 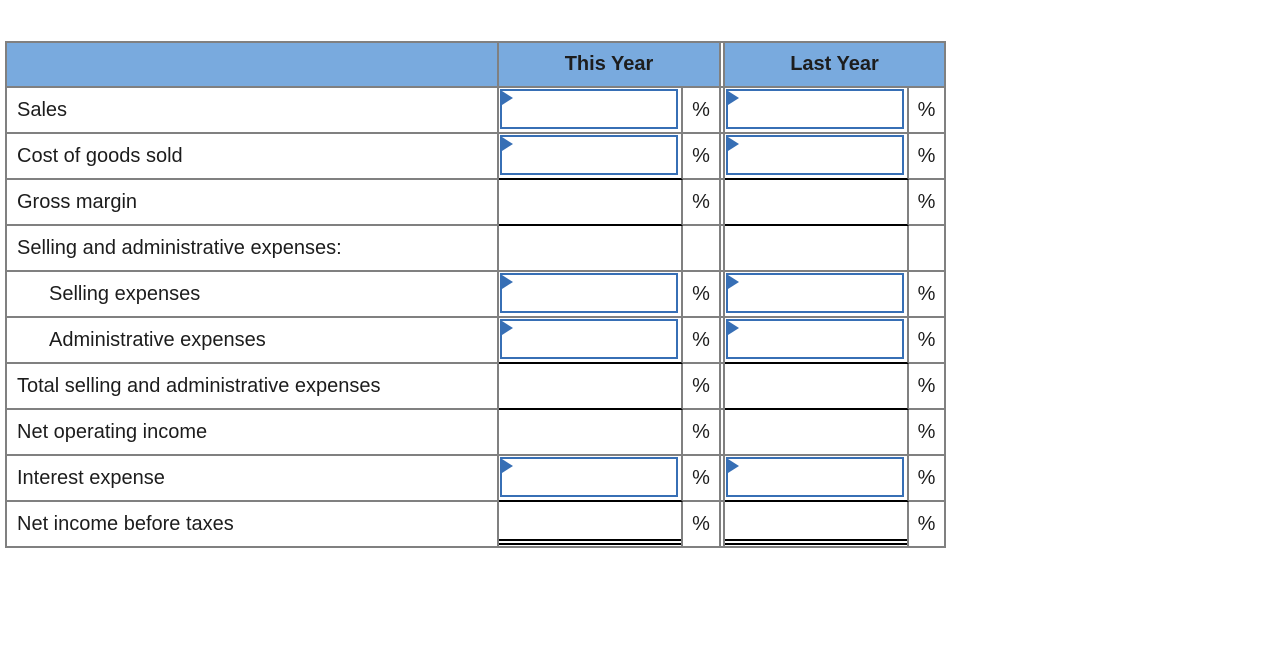 I want to click on cogs-this-year-input, so click(x=589, y=155).